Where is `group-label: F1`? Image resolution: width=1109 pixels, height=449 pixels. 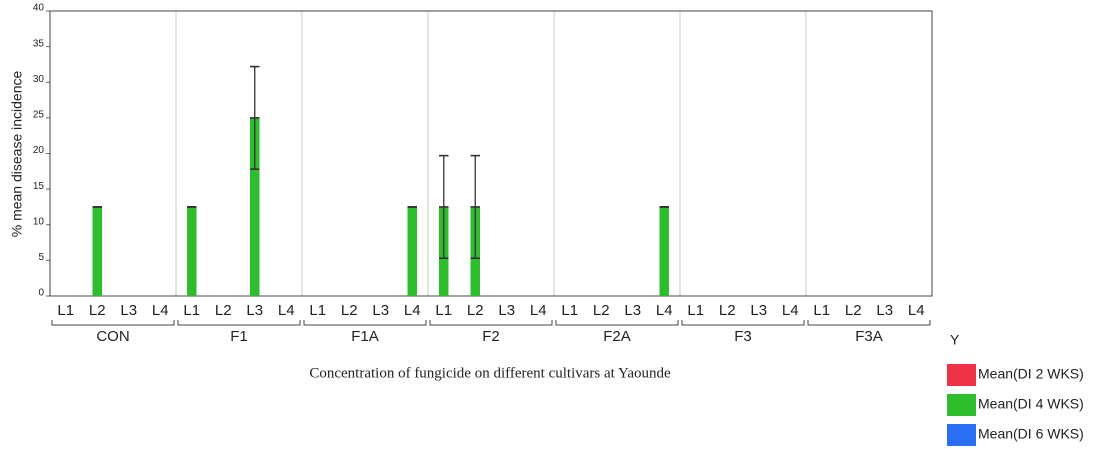 group-label: F1 is located at coordinates (239, 336).